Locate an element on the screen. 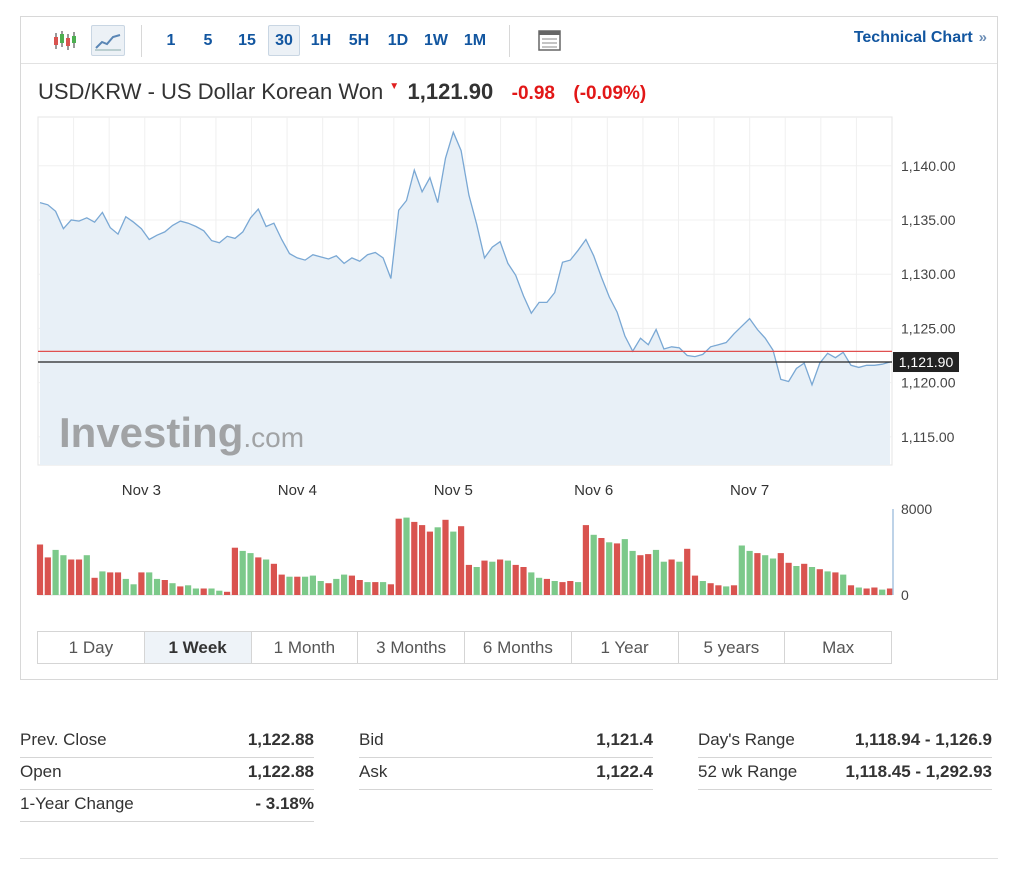  stat-value: 1,122.4 is located at coordinates (624, 771).